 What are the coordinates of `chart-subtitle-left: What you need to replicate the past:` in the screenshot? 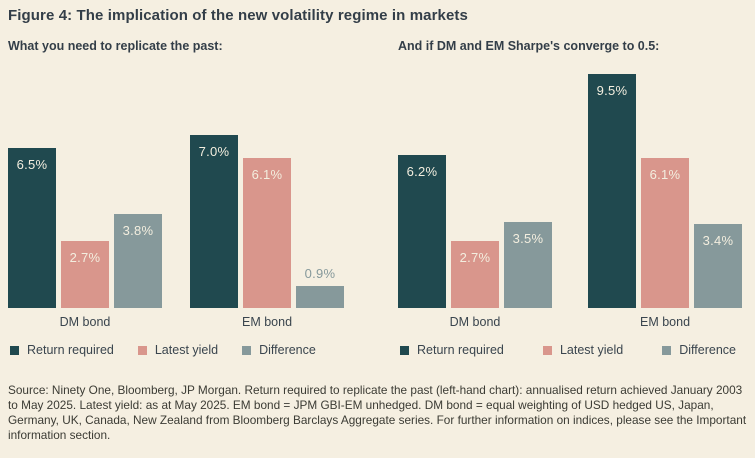 It's located at (115, 46).